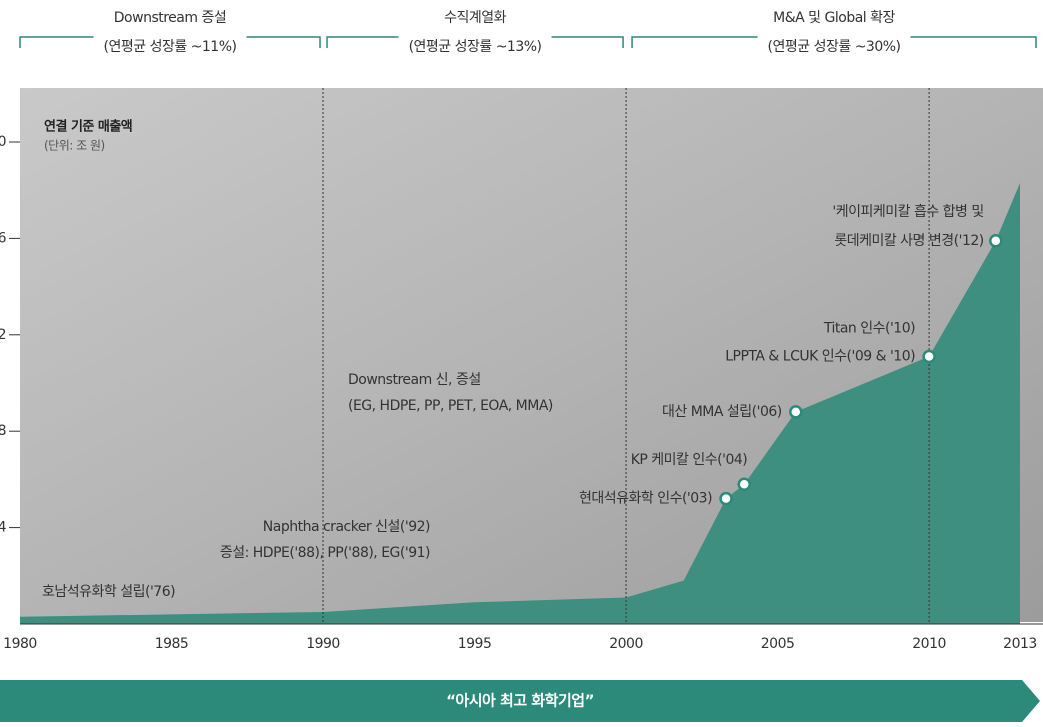 The width and height of the screenshot is (1043, 727). I want to click on phase-title: M&A 및 Global 확장, so click(834, 18).